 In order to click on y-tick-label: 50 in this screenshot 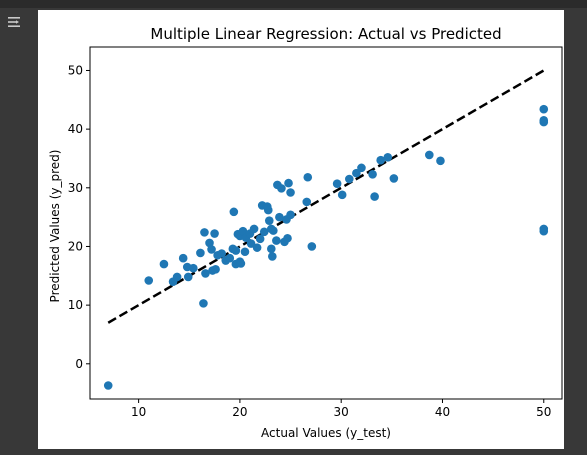, I will do `click(75, 70)`.